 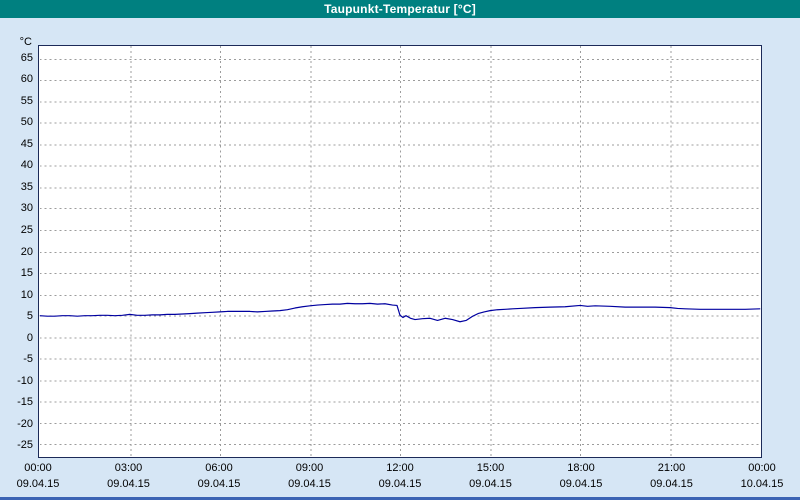 What do you see at coordinates (29, 337) in the screenshot?
I see `y-tick-label: 0` at bounding box center [29, 337].